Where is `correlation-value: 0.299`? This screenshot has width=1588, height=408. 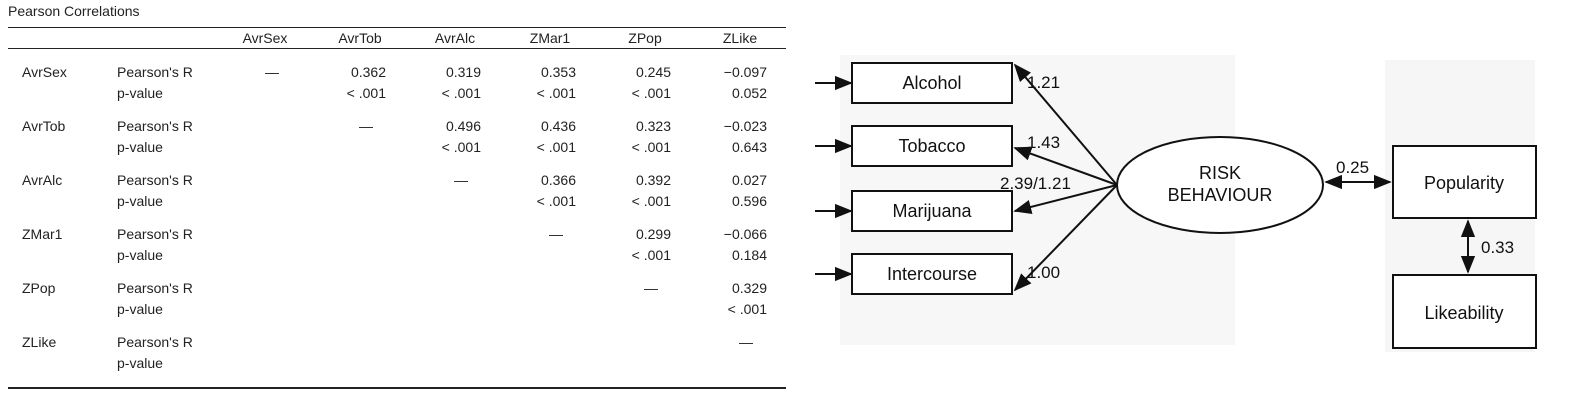 correlation-value: 0.299 is located at coordinates (653, 234).